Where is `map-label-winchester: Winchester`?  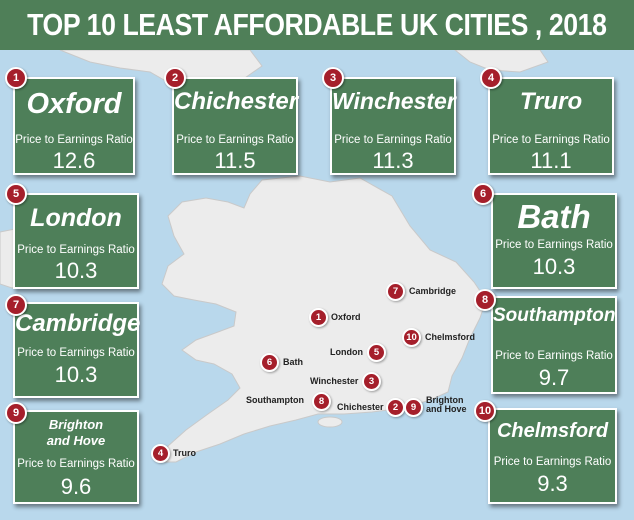 map-label-winchester: Winchester is located at coordinates (334, 381).